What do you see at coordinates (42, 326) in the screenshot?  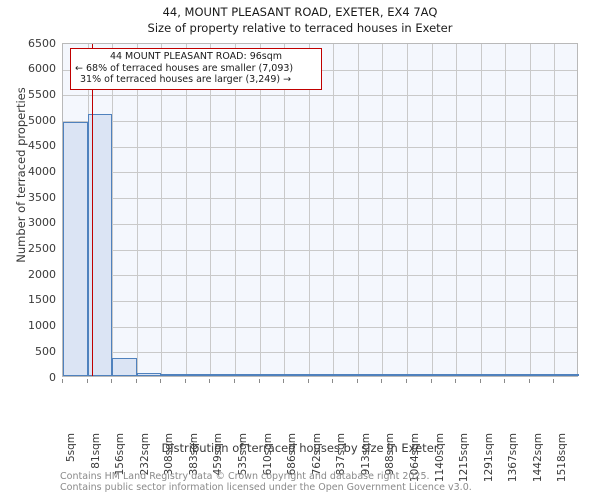 I see `y-axis-tick-label: 1000` at bounding box center [42, 326].